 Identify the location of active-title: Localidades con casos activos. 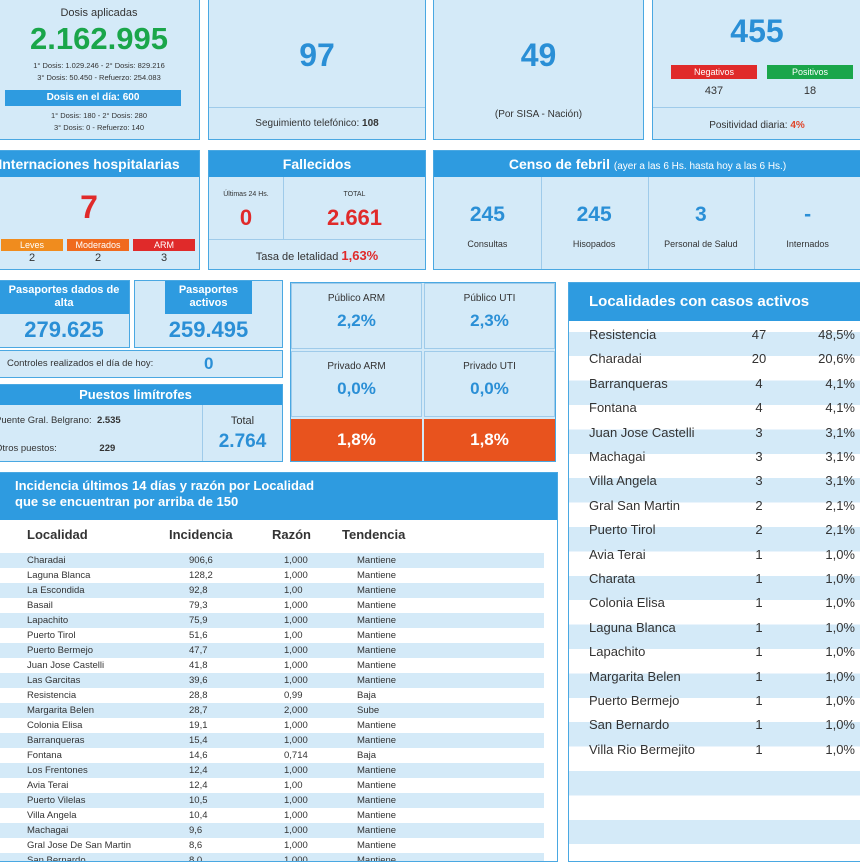
(714, 302).